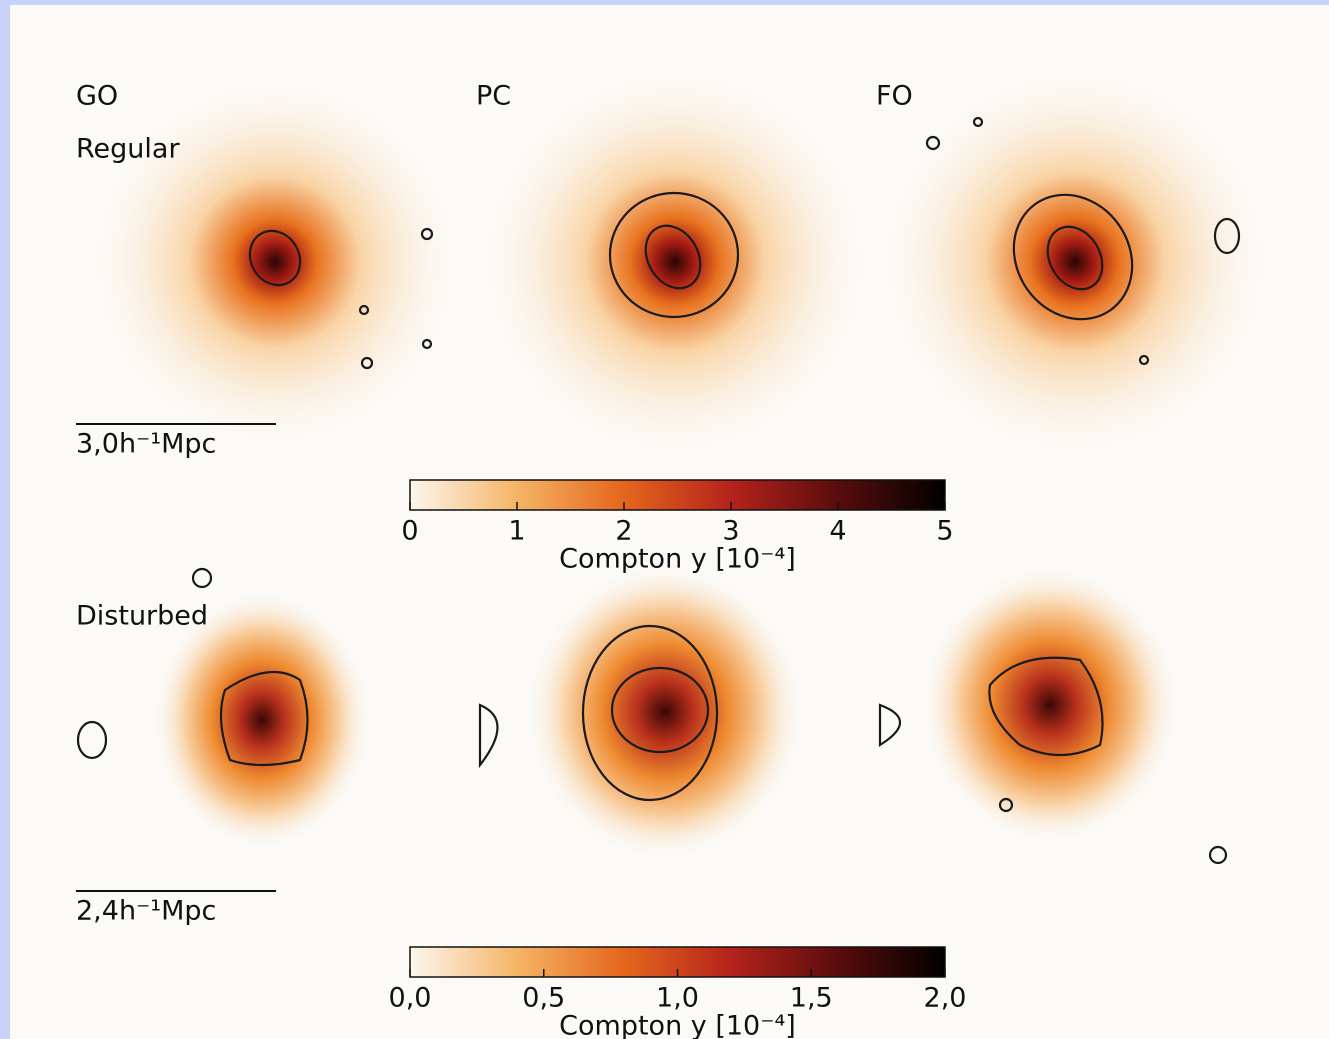 This screenshot has width=1329, height=1039. Describe the element at coordinates (493, 96) in the screenshot. I see `column-label: PC` at that location.